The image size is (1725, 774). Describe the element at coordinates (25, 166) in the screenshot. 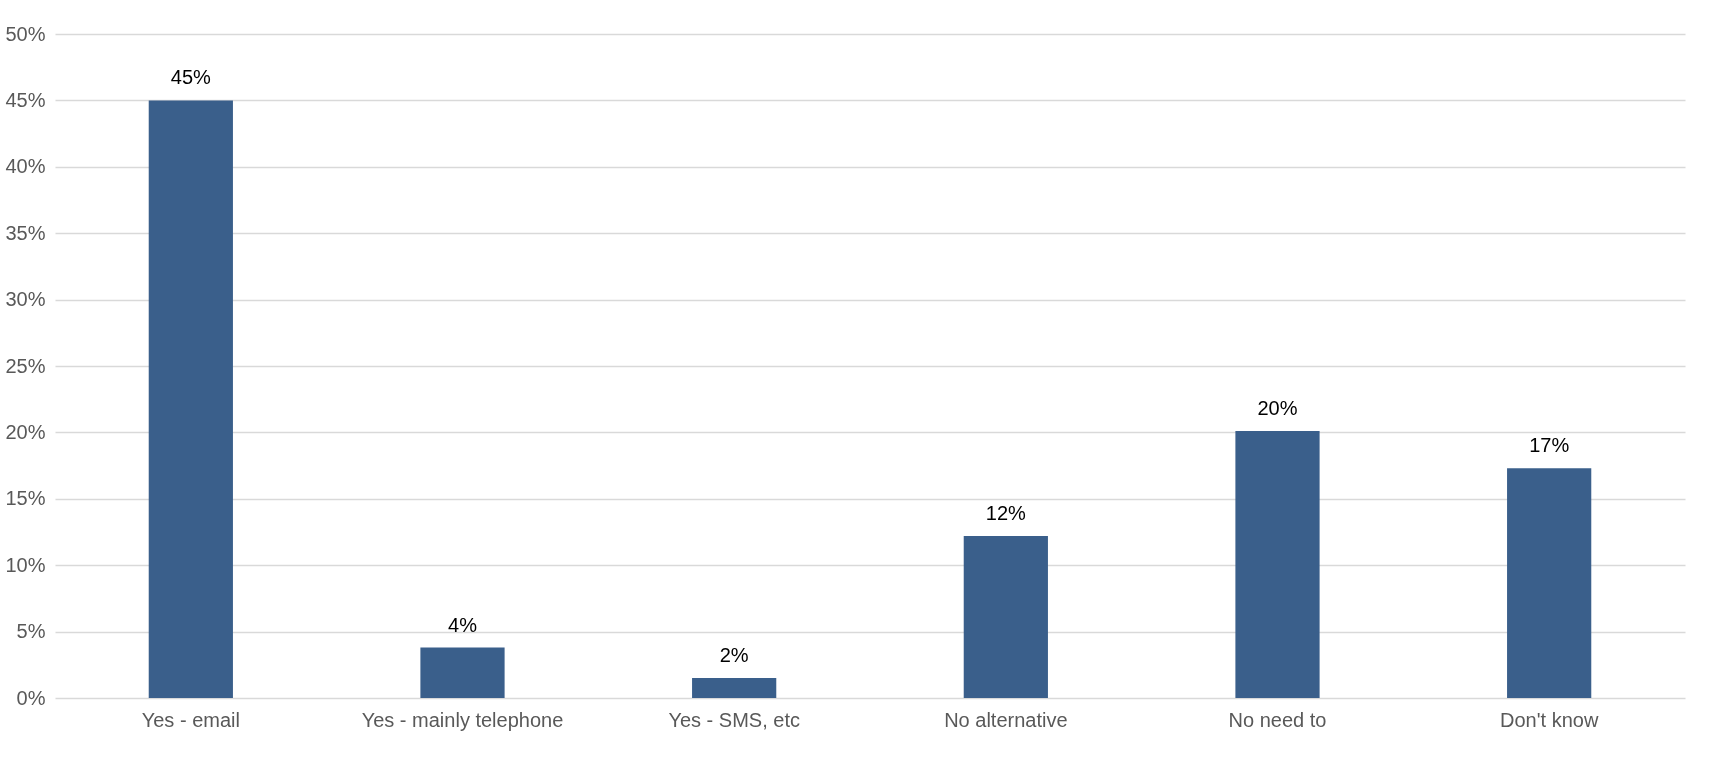

I see `y-tick-label: 40%` at that location.